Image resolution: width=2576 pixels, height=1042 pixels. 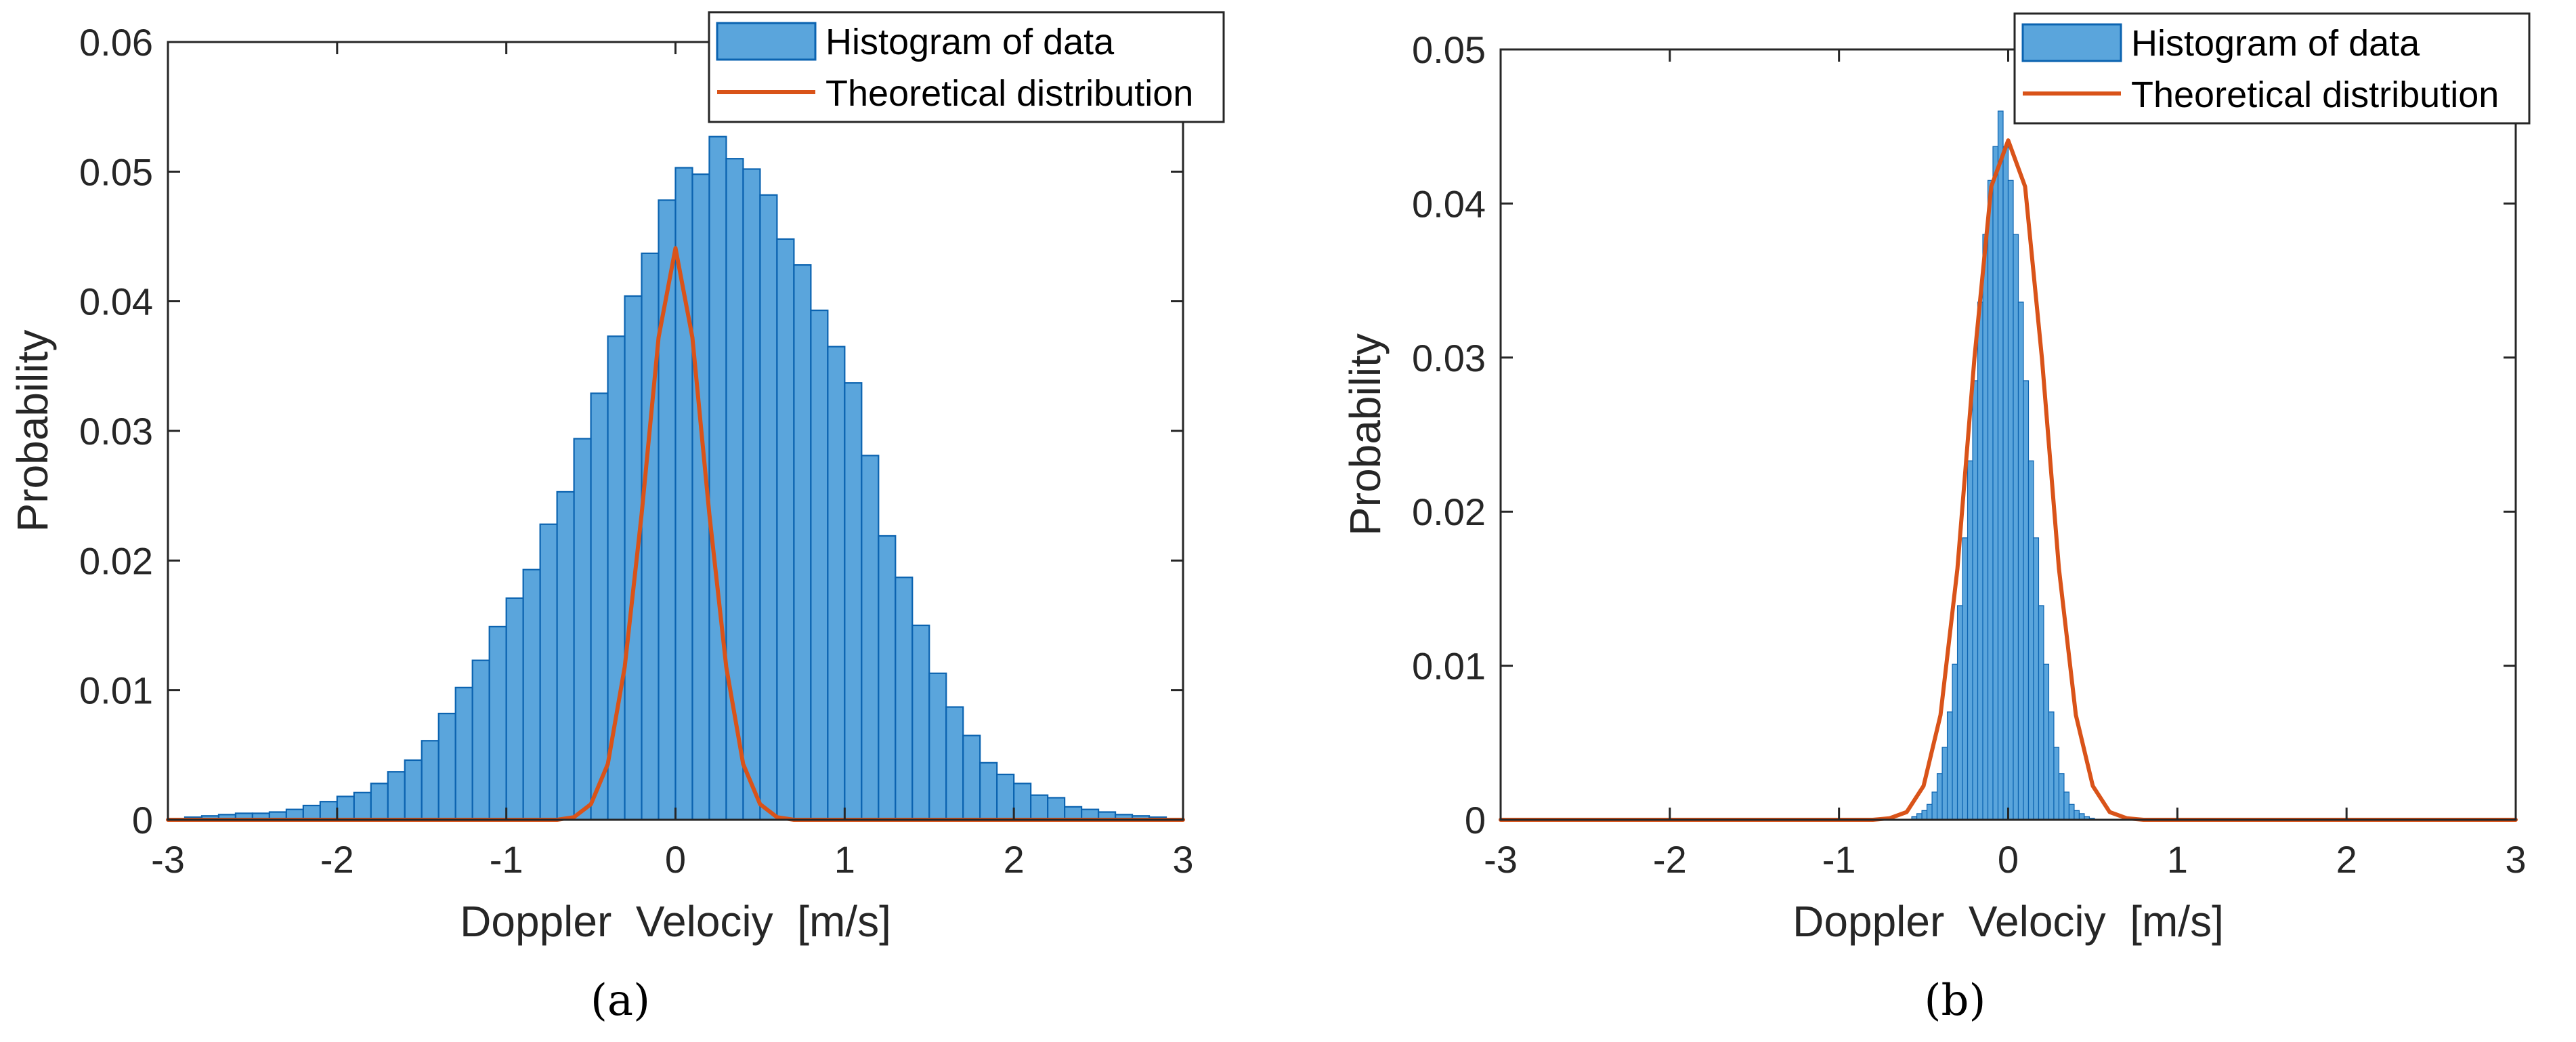 I want to click on panel-a-xtick-label: 1, so click(x=844, y=859).